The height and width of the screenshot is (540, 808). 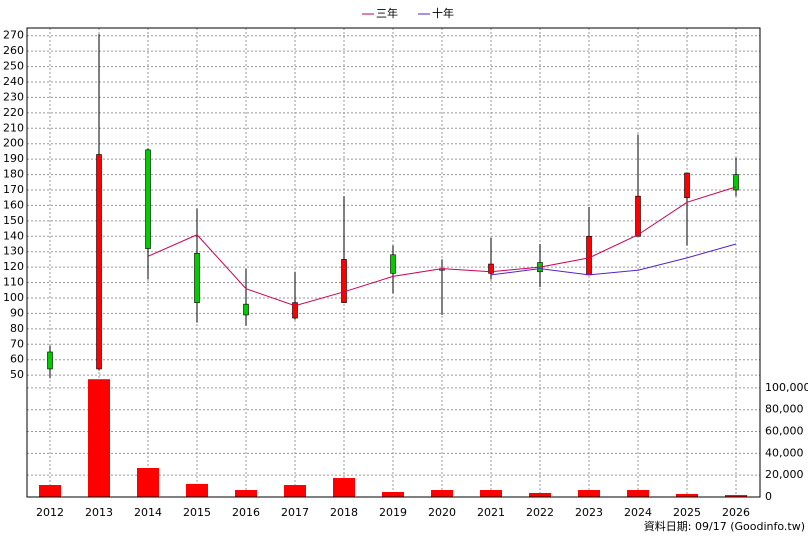 What do you see at coordinates (17, 343) in the screenshot?
I see `y-tick-label: 70` at bounding box center [17, 343].